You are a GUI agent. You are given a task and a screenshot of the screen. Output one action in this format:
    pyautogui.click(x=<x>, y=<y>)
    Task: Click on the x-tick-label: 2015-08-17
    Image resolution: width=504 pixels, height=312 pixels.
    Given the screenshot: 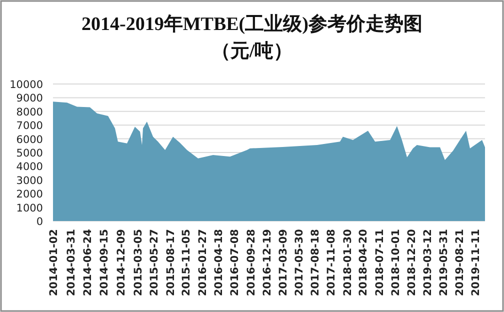 What is the action you would take?
    pyautogui.click(x=170, y=262)
    